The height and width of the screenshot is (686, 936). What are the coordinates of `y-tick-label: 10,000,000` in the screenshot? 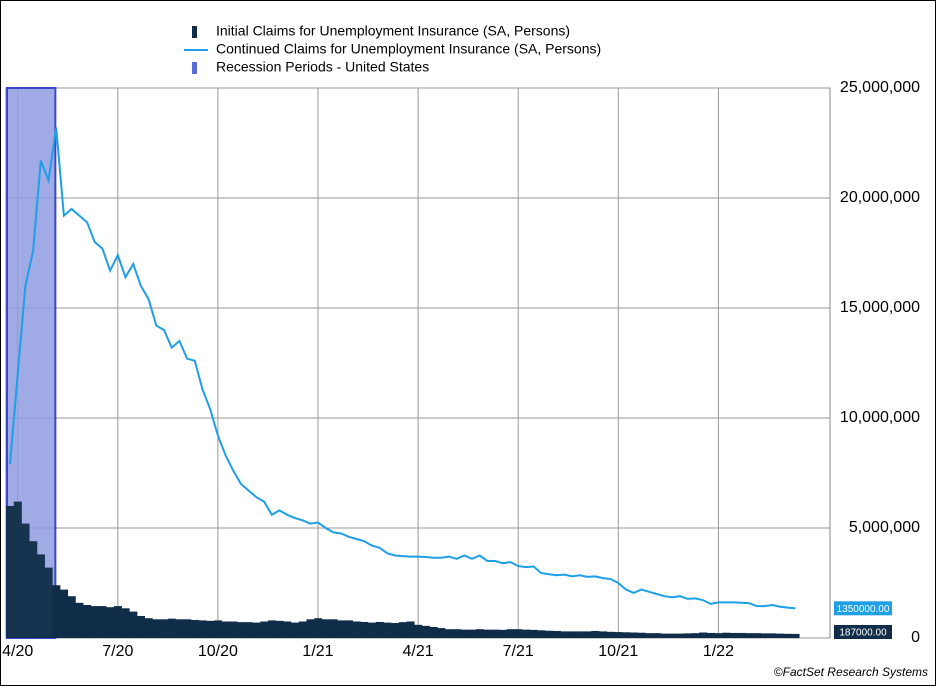 It's located at (880, 417).